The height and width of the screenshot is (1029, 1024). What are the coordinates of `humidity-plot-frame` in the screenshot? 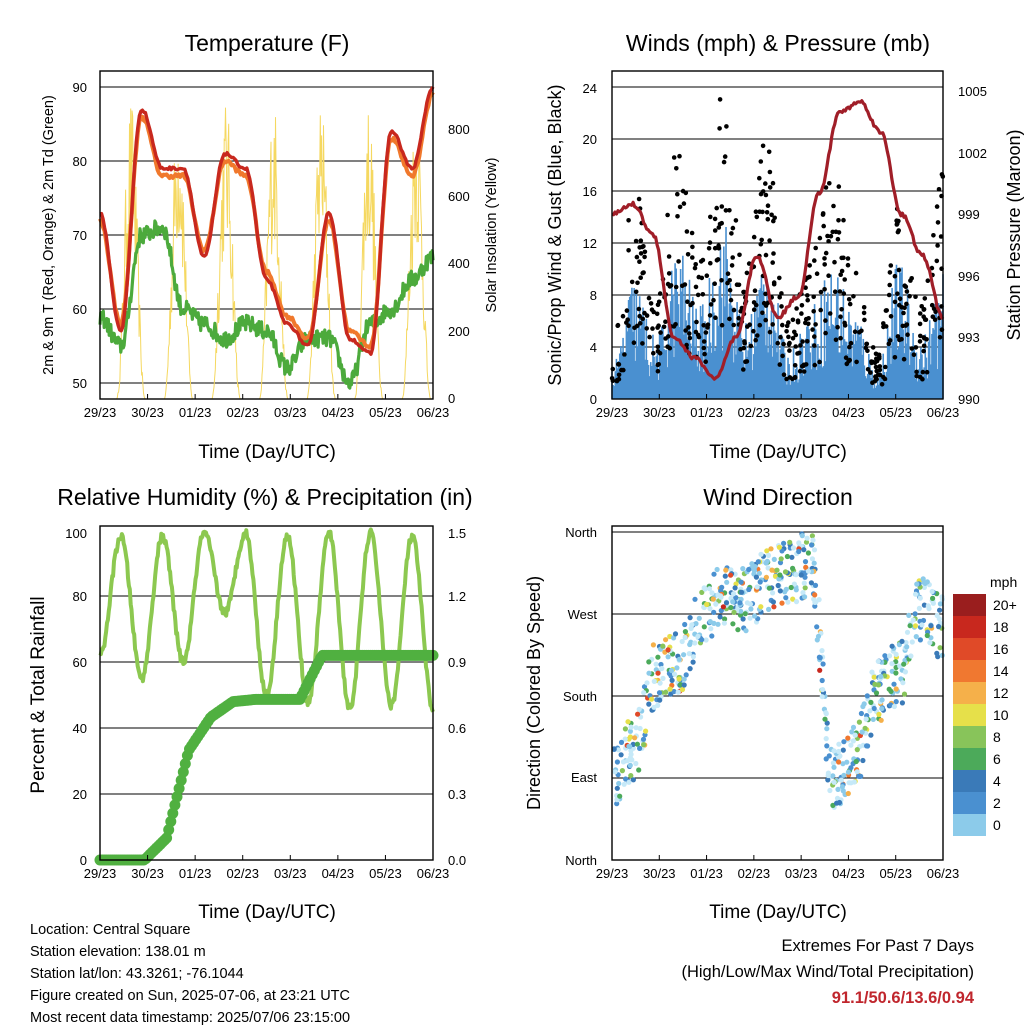 It's located at (266, 693).